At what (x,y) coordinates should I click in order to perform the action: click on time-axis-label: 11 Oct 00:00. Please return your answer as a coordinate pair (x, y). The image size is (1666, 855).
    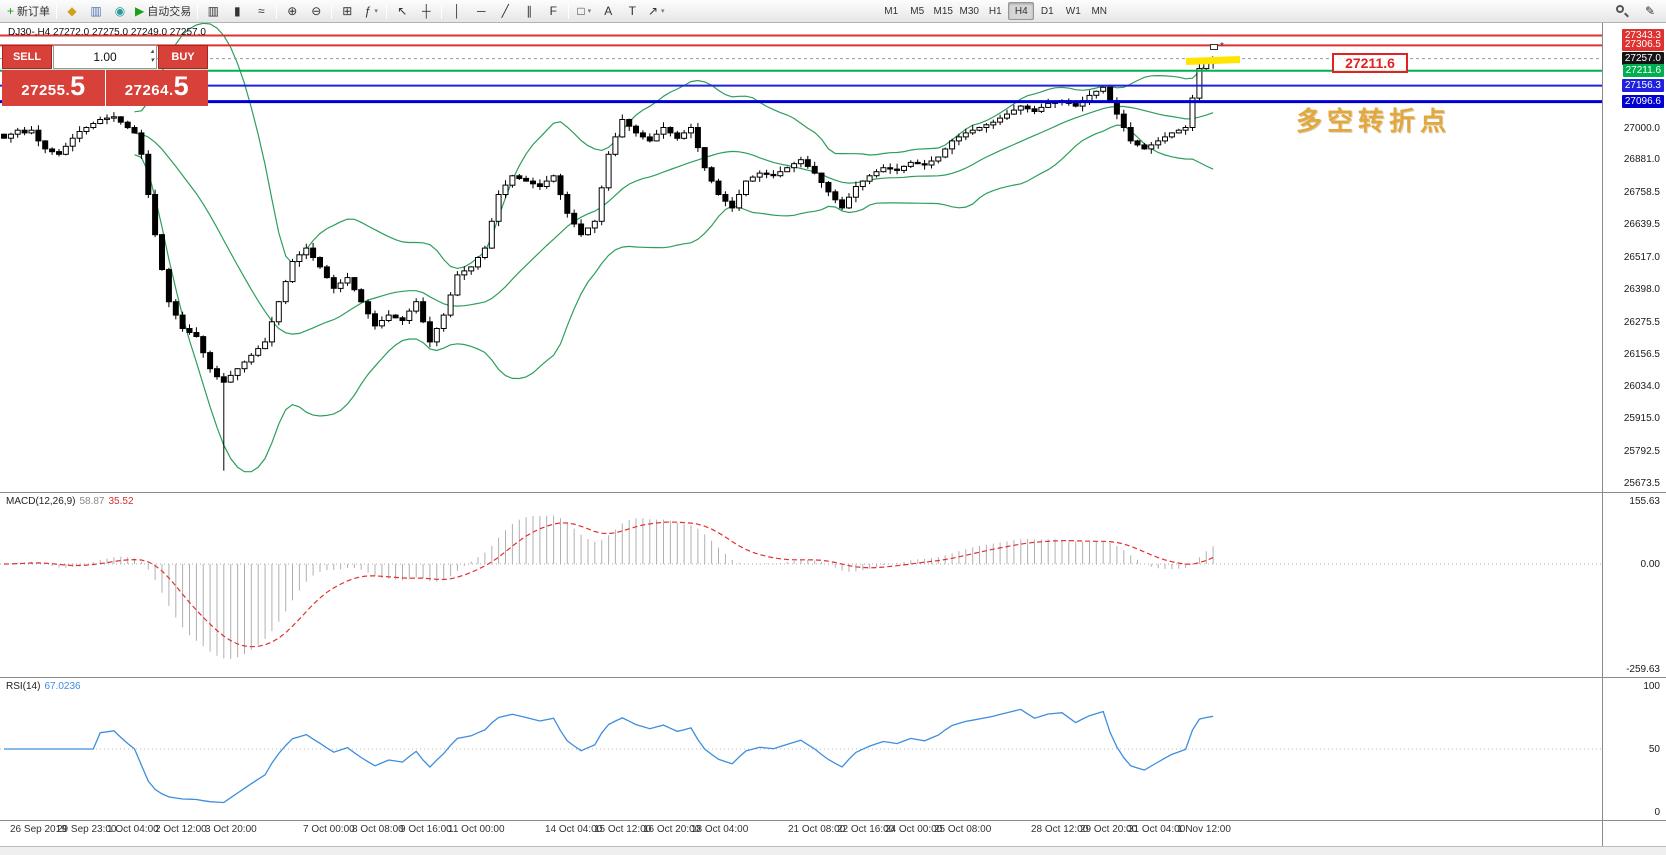
    Looking at the image, I should click on (476, 829).